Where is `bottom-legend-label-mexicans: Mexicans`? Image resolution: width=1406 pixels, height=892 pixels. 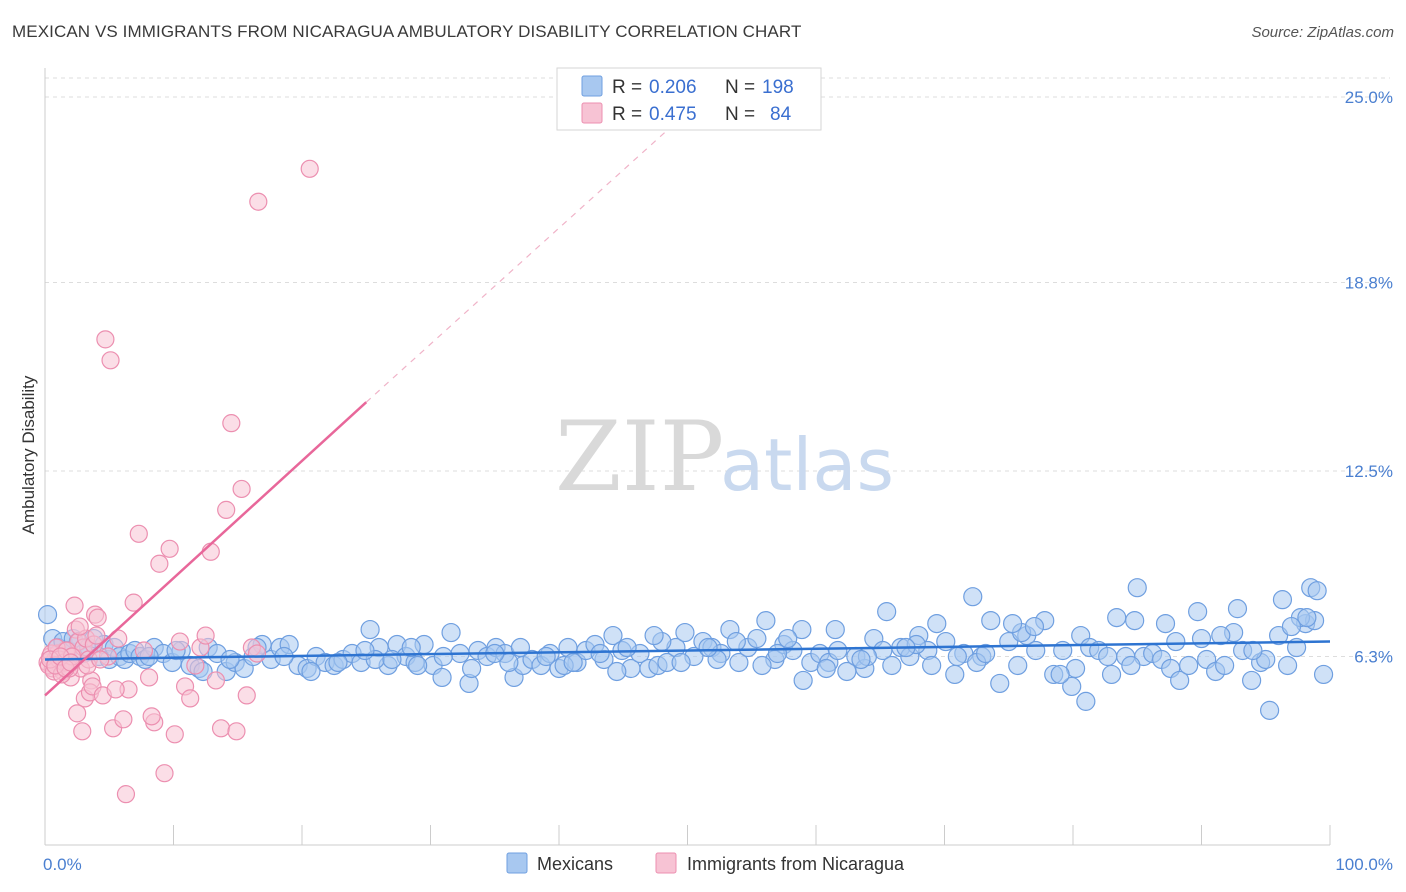 bottom-legend-label-mexicans: Mexicans is located at coordinates (575, 864).